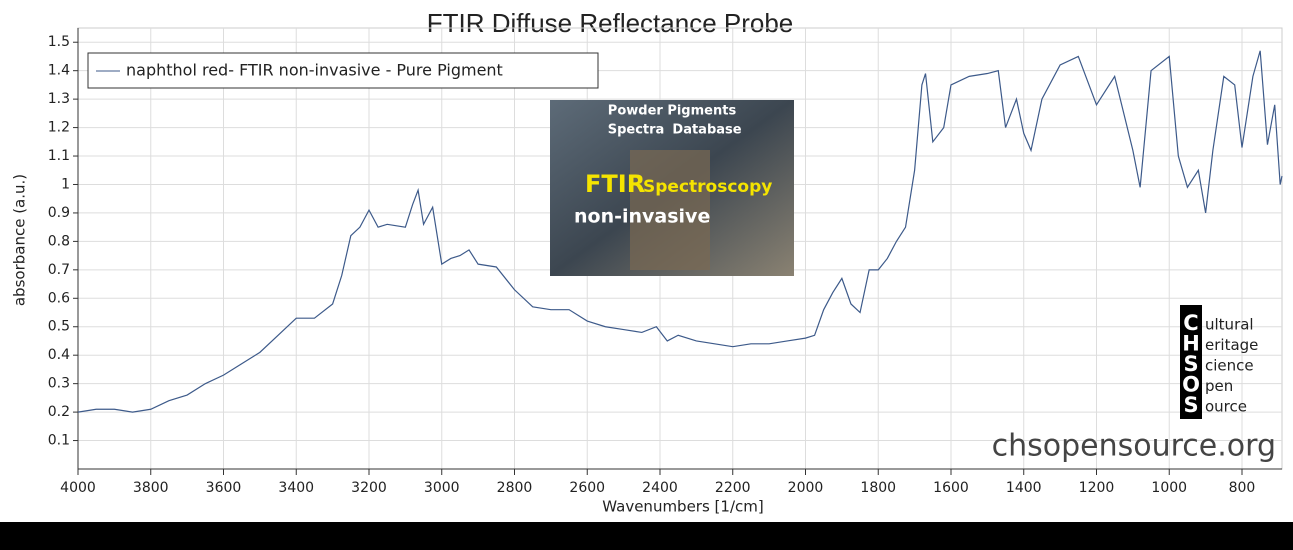  I want to click on x-tick-label: 4000, so click(78, 488).